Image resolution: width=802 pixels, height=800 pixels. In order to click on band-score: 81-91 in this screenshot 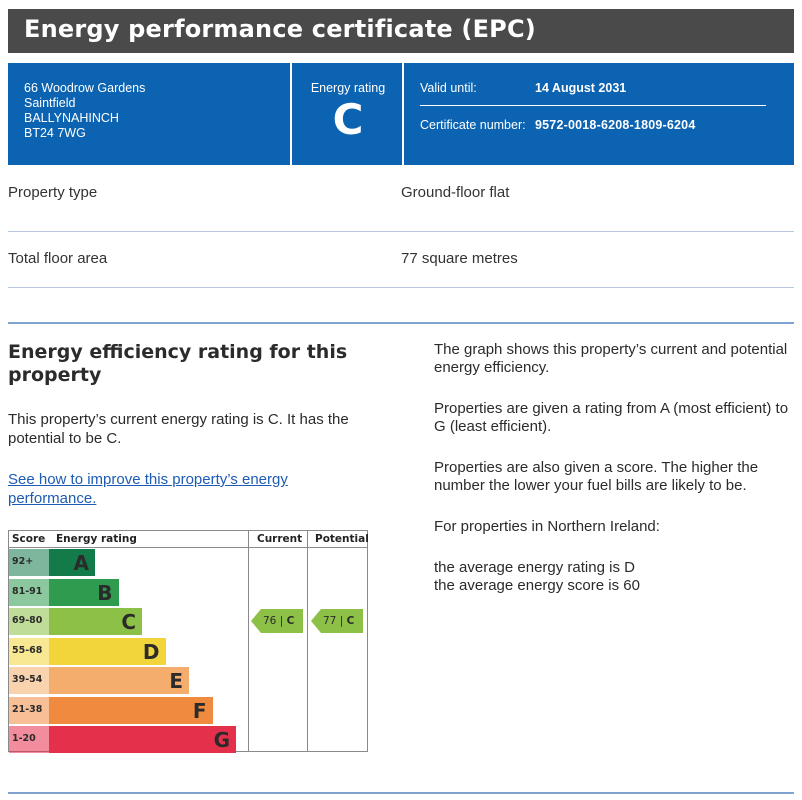, I will do `click(27, 591)`.